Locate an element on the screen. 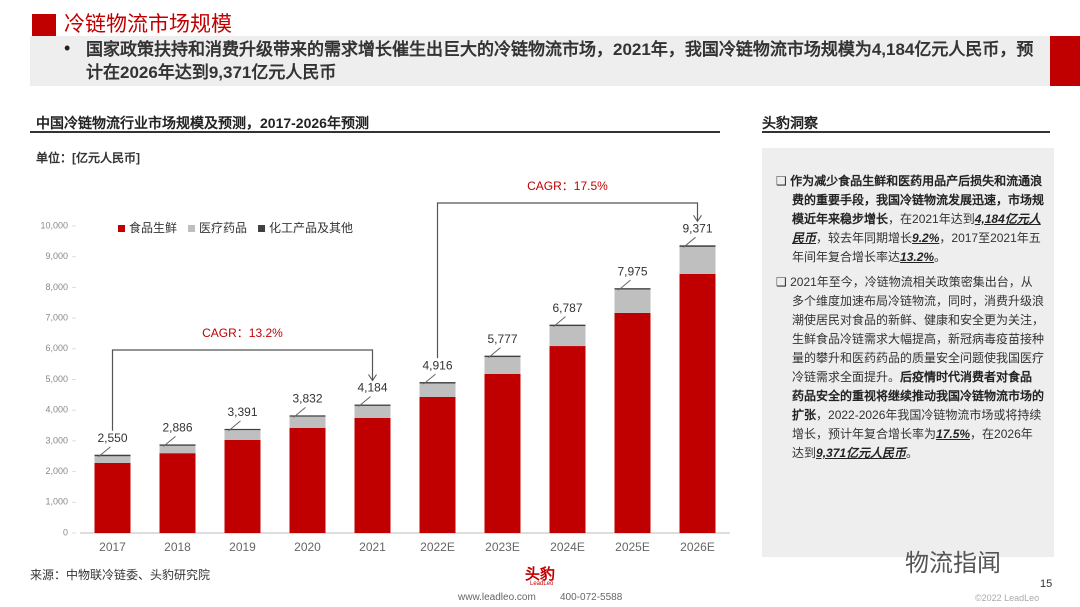  x-tick-label: 2026E is located at coordinates (697, 547).